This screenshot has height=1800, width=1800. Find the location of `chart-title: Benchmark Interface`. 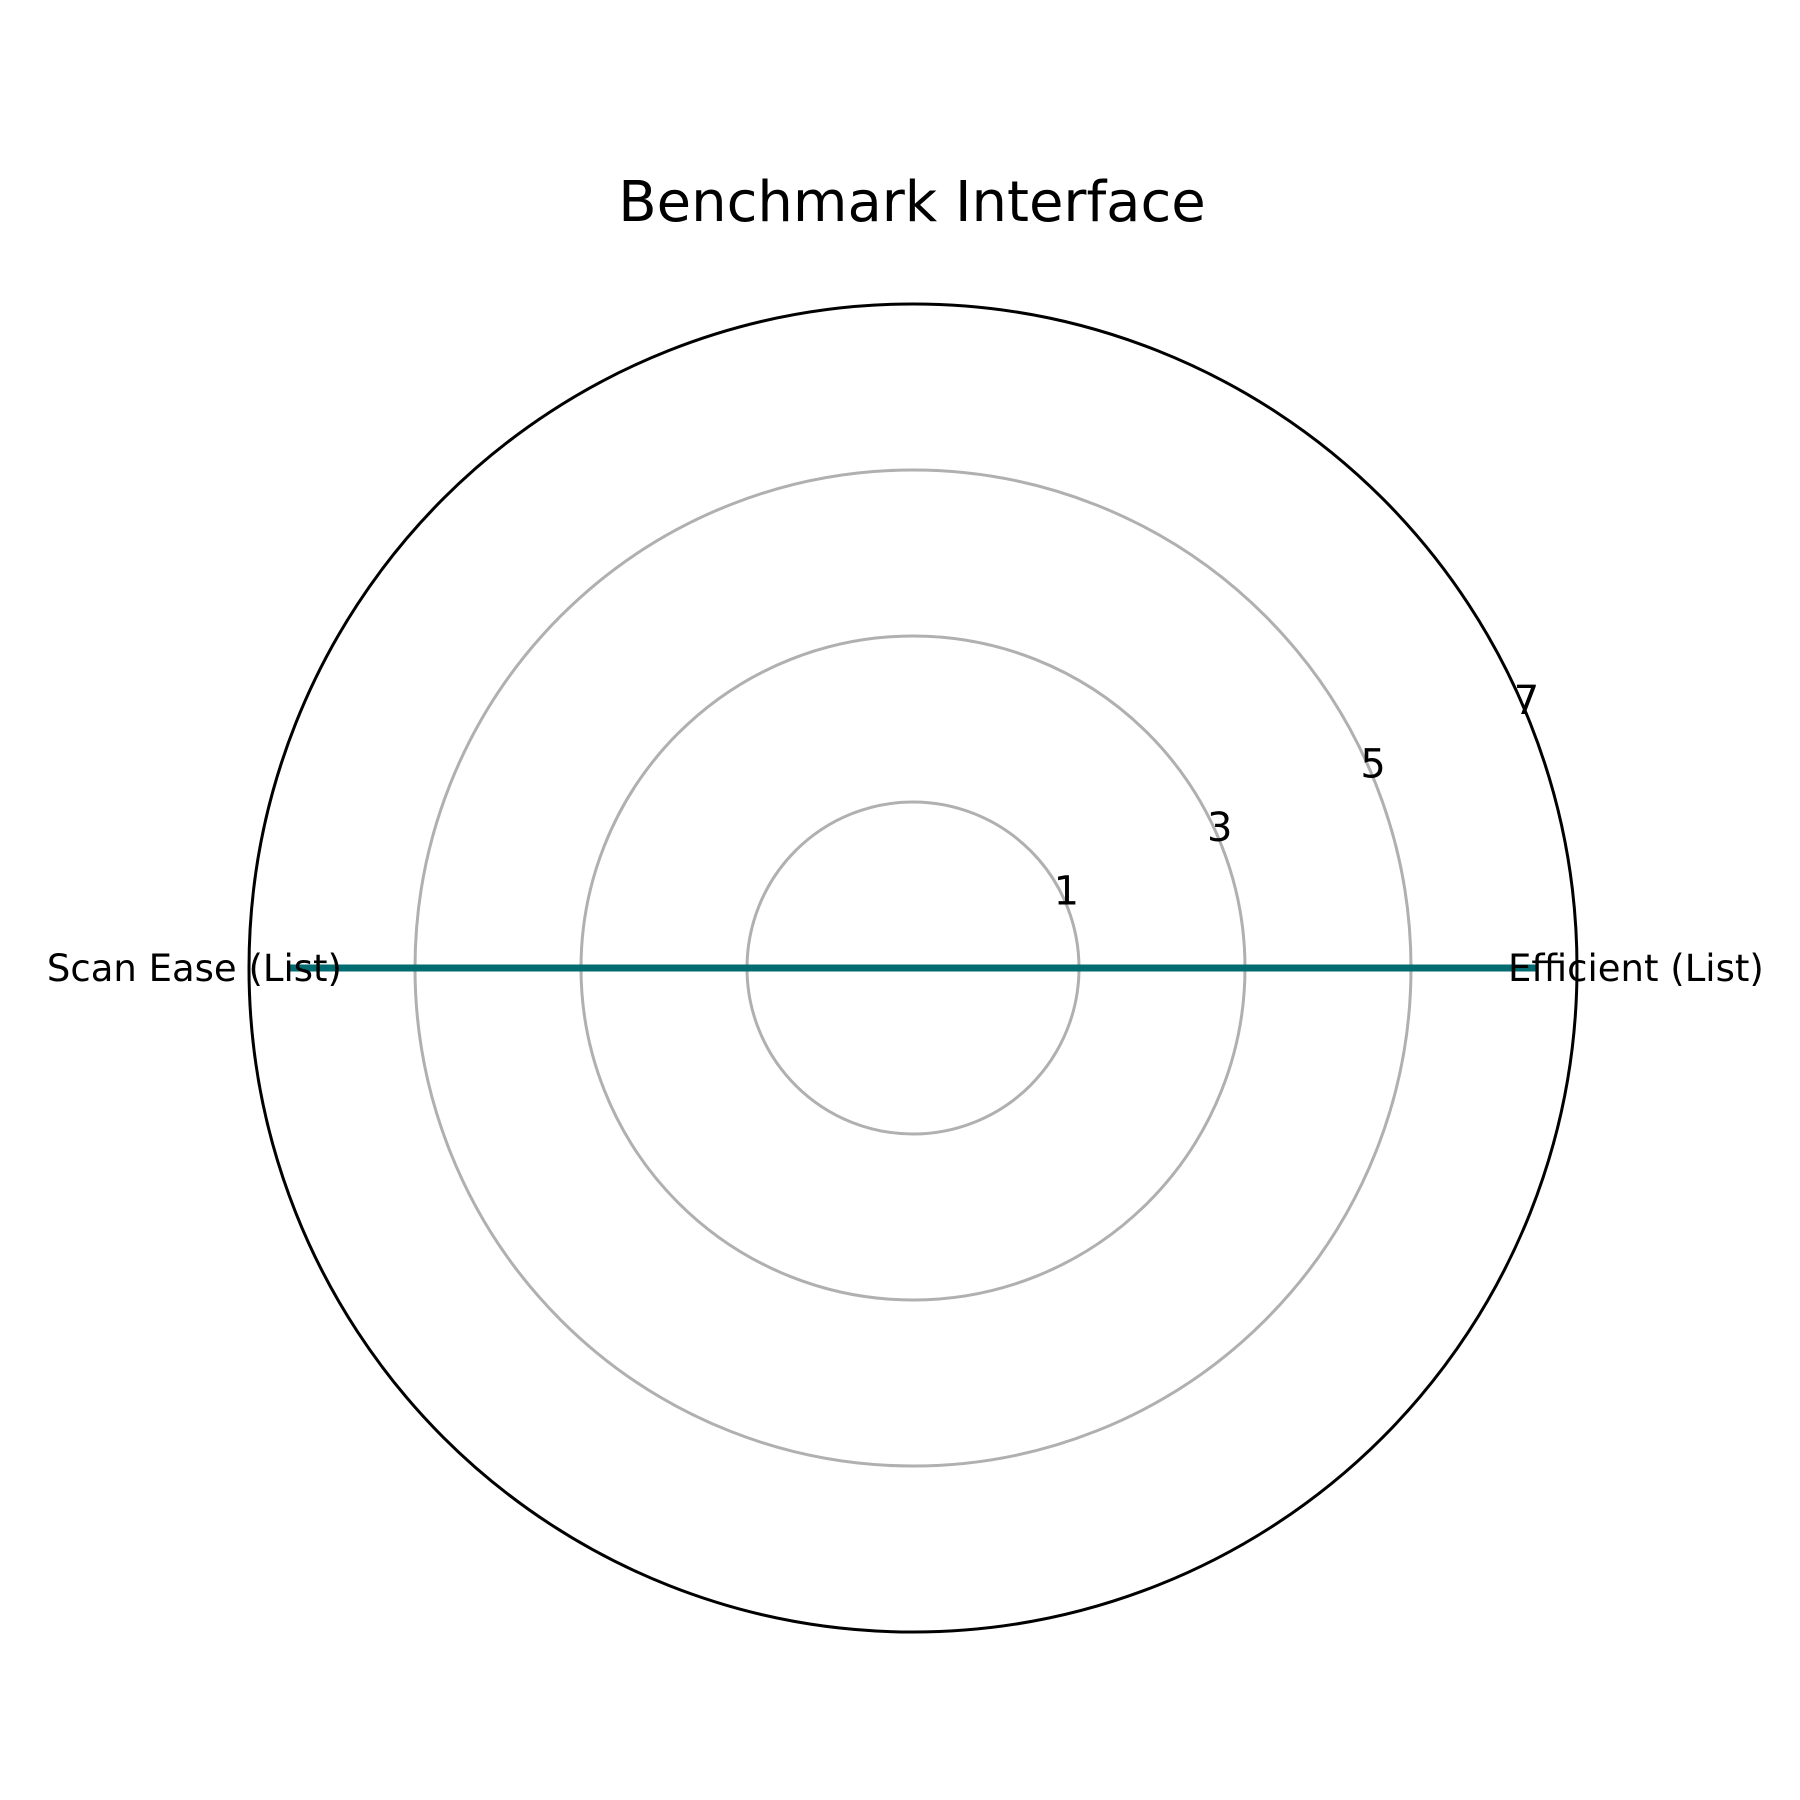

chart-title: Benchmark Interface is located at coordinates (911, 202).